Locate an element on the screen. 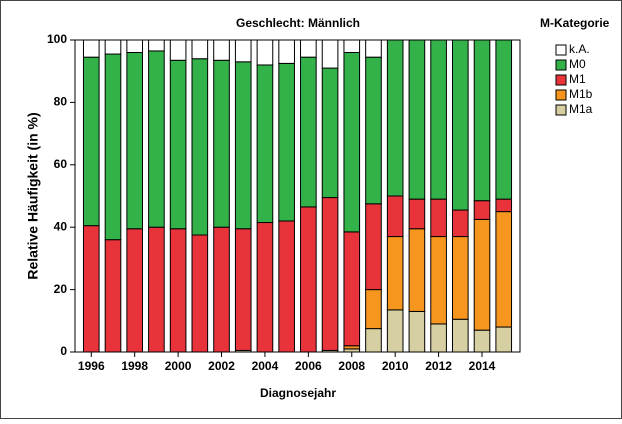 Image resolution: width=622 pixels, height=424 pixels. x-tick-label: 2004 is located at coordinates (265, 366).